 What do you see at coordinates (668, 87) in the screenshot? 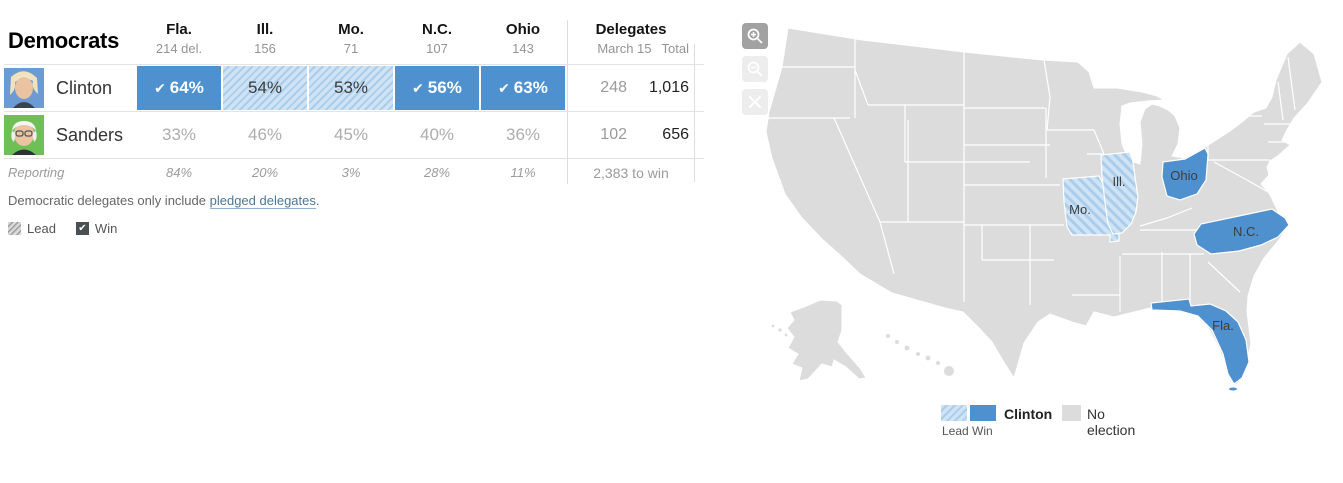
I see `delegates-total-clinton: 1,016` at bounding box center [668, 87].